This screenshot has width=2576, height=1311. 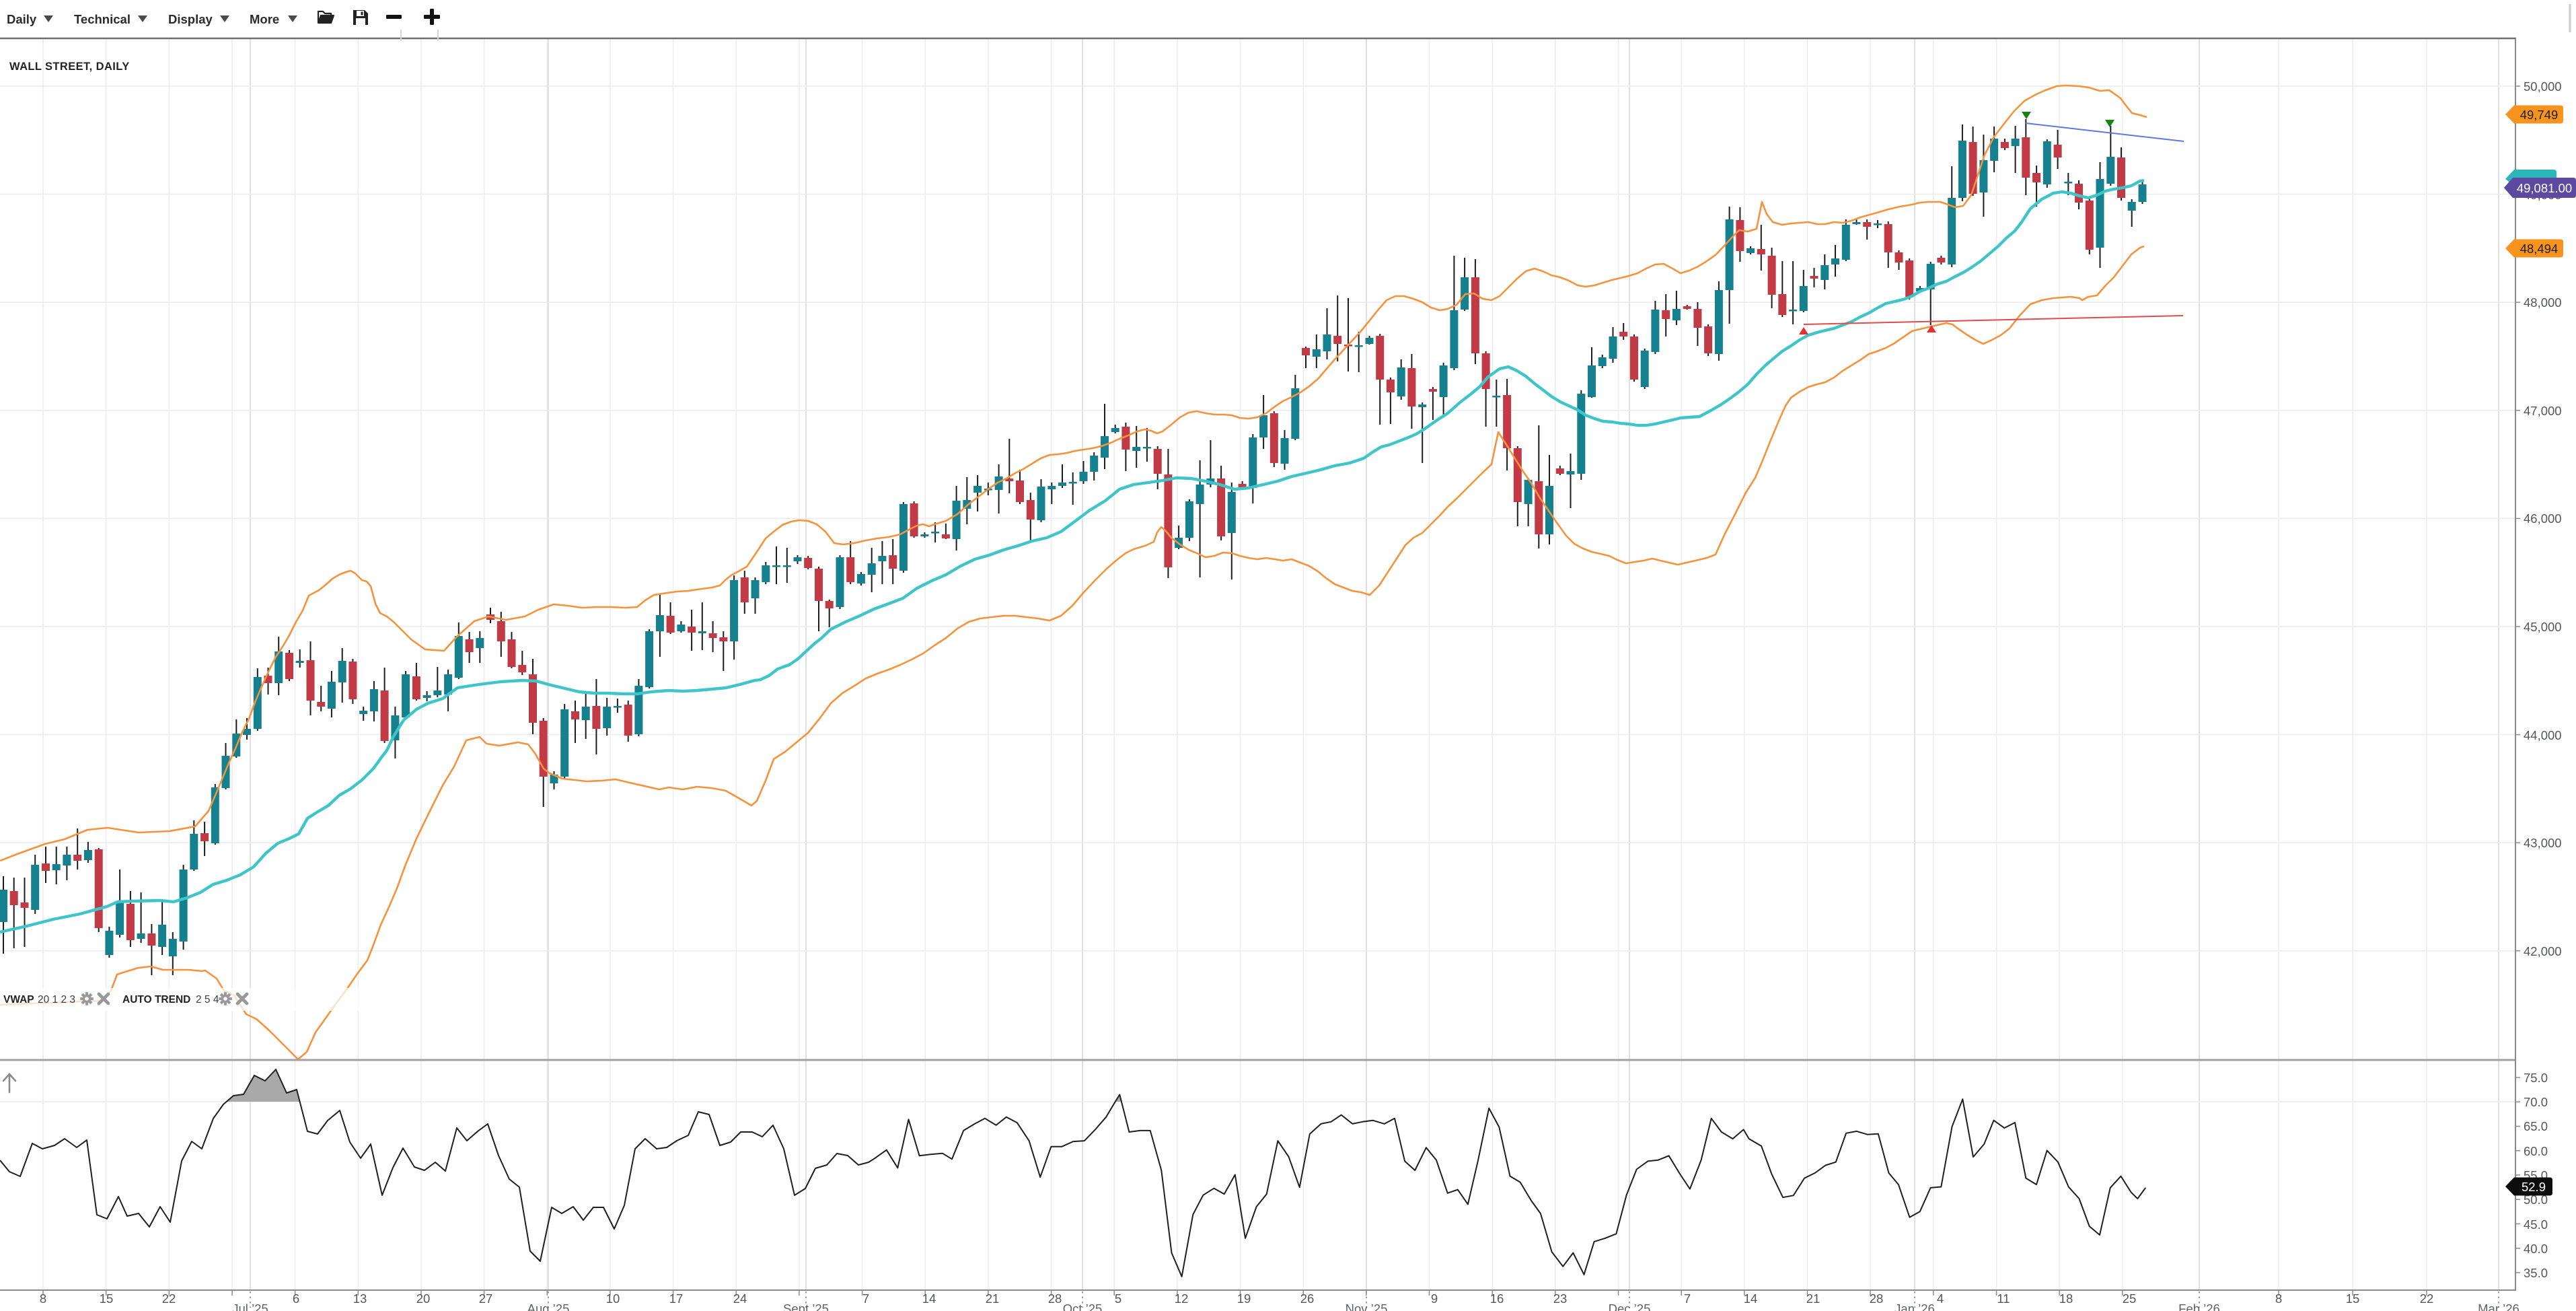 What do you see at coordinates (2543, 302) in the screenshot?
I see `svg-text: 48,000` at bounding box center [2543, 302].